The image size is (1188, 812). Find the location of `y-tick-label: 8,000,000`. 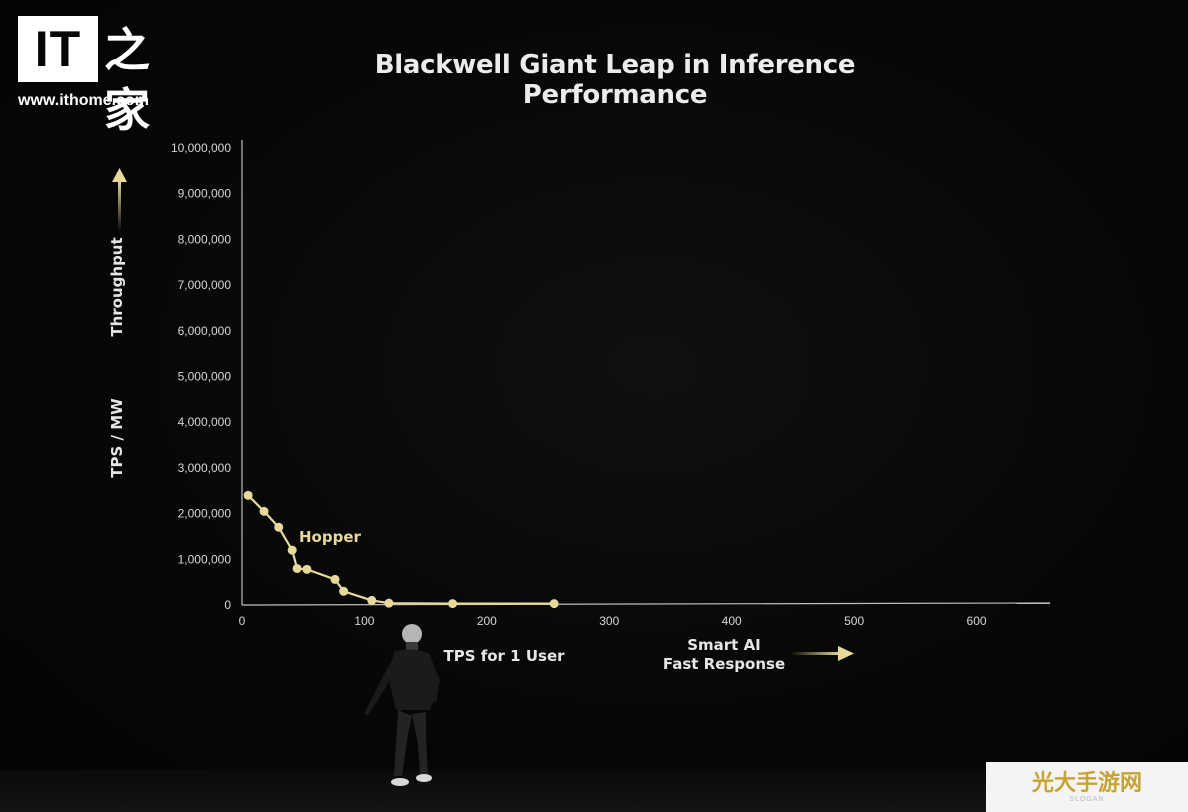

y-tick-label: 8,000,000 is located at coordinates (205, 239).